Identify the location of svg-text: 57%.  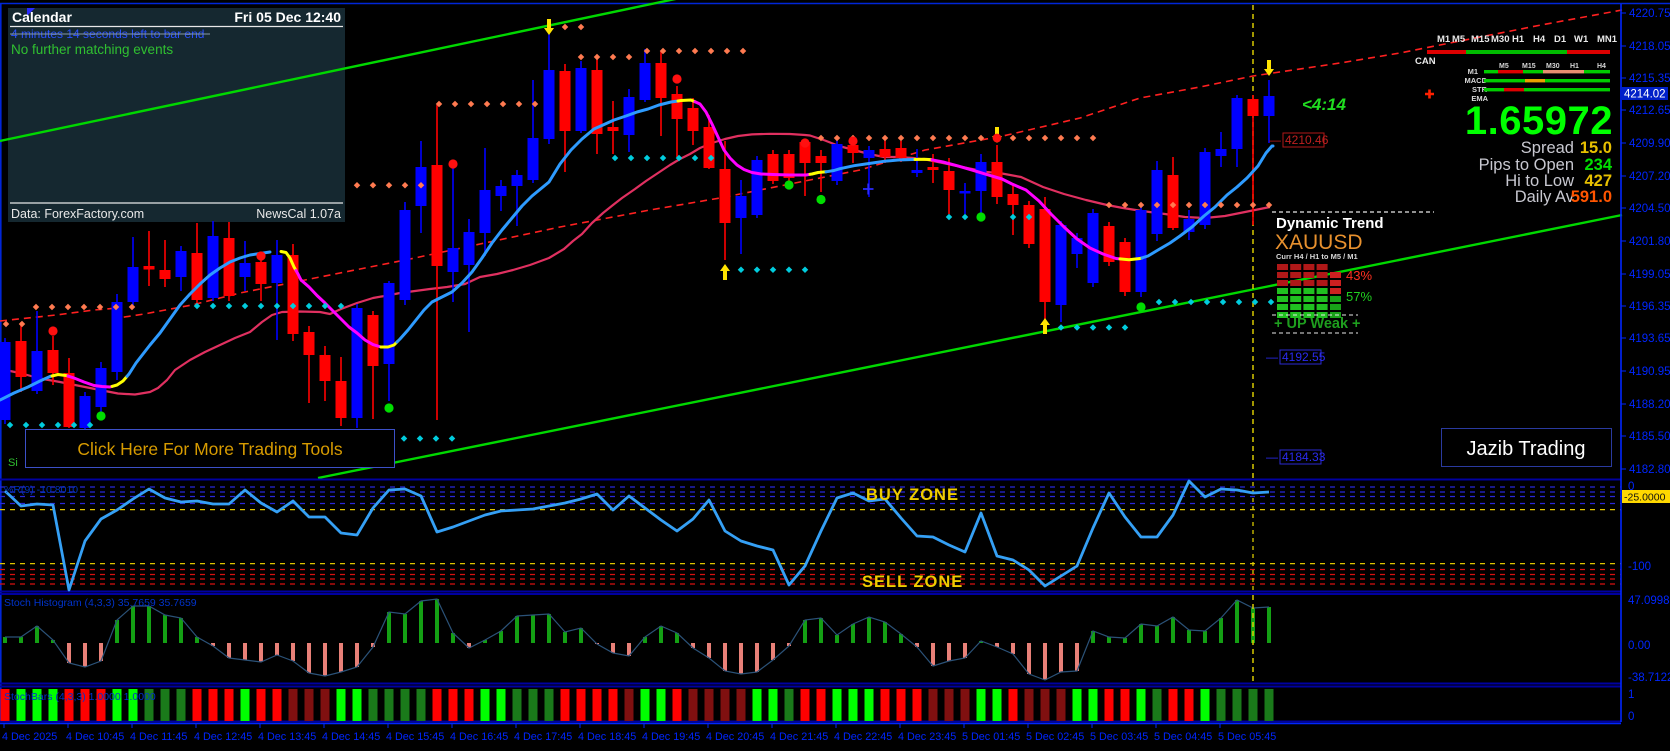
(1359, 296).